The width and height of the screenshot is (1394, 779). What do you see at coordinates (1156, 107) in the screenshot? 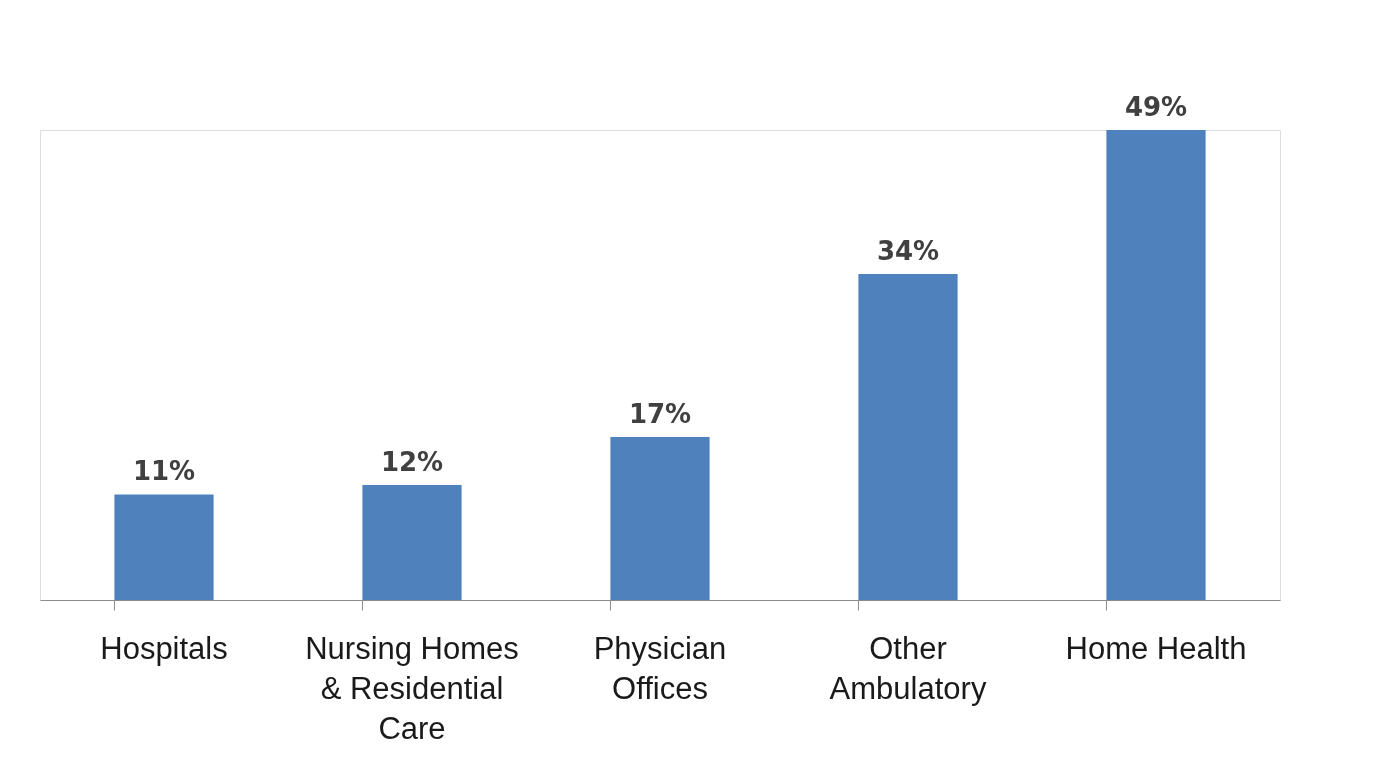
I see `data-label: 49%` at bounding box center [1156, 107].